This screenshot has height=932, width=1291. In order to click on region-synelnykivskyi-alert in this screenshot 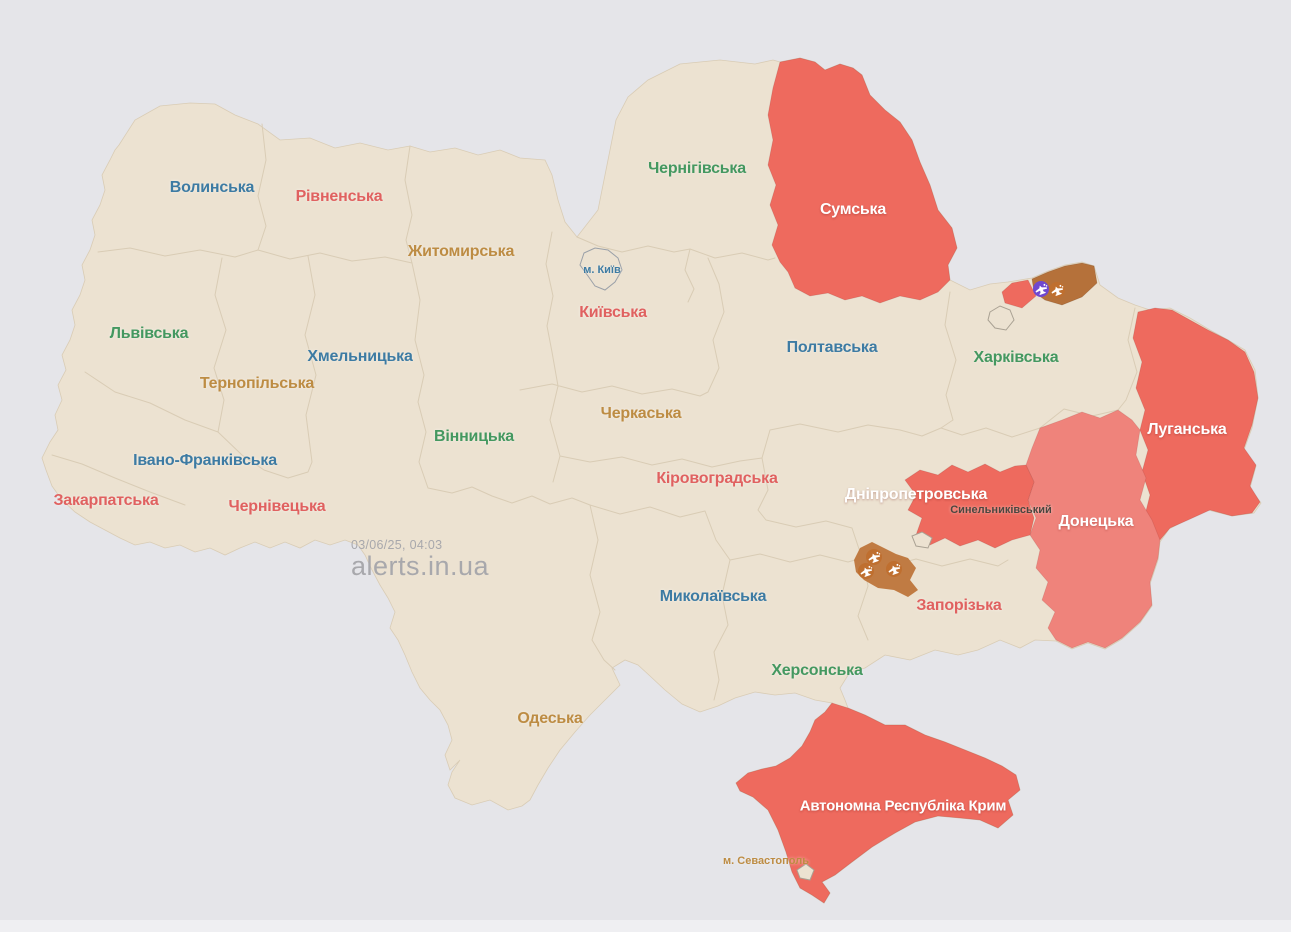, I will do `click(969, 506)`.